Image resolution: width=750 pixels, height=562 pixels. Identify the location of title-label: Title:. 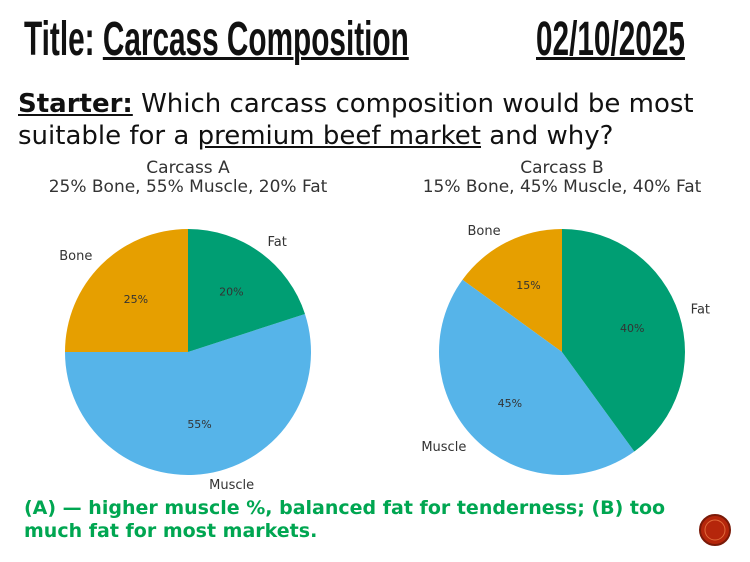
(59, 39).